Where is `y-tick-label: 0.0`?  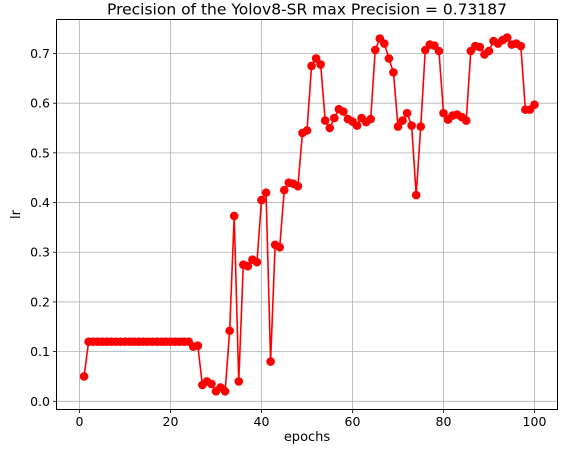 y-tick-label: 0.0 is located at coordinates (40, 401).